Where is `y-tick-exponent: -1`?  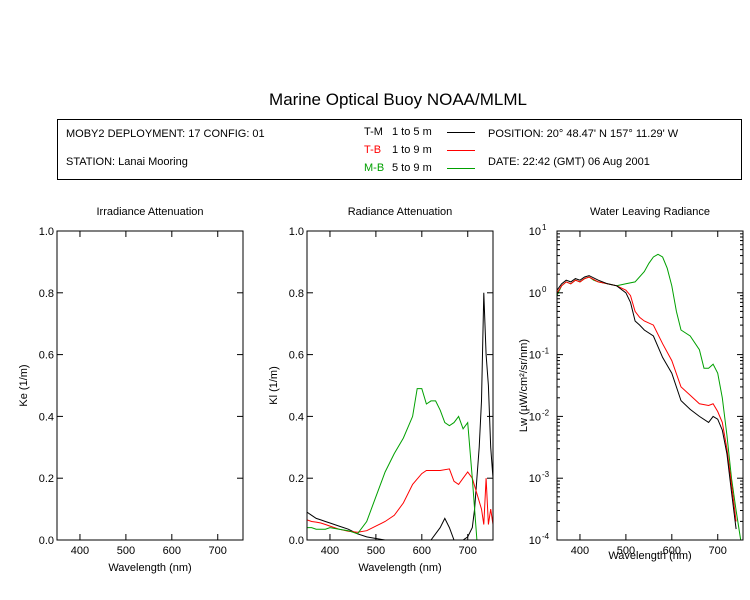
y-tick-exponent: -1 is located at coordinates (546, 351).